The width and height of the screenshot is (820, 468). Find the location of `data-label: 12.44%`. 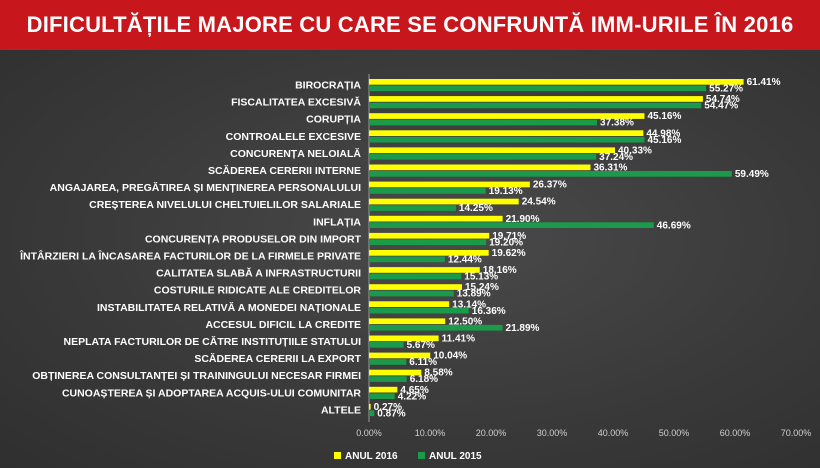

data-label: 12.44% is located at coordinates (465, 260).